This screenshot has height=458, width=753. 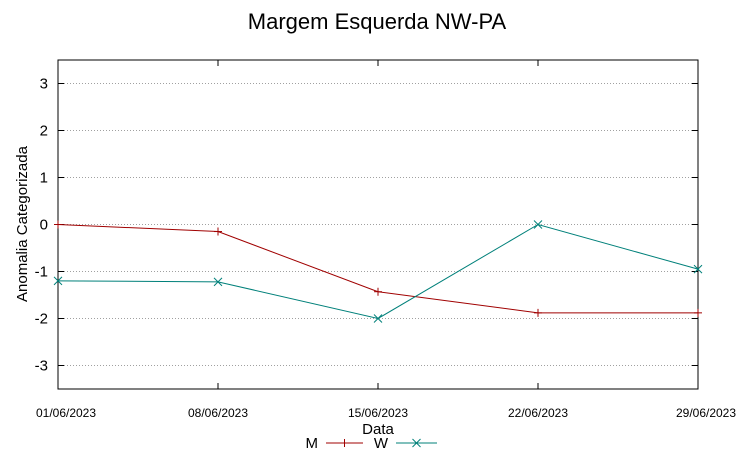 I want to click on x-tick-label: 01/06/2023, so click(x=66, y=413).